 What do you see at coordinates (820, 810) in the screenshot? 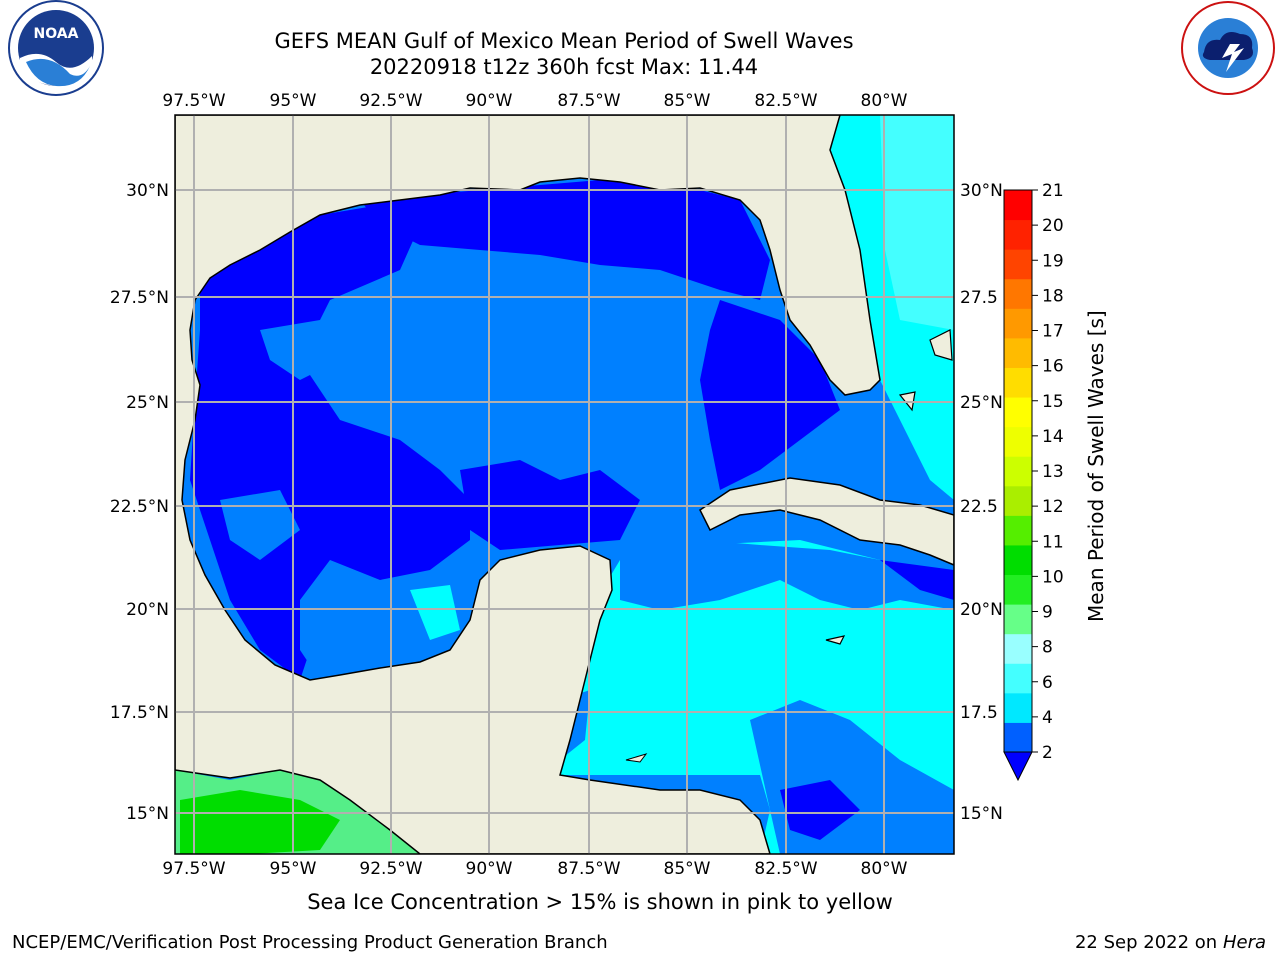
I see `south-deep` at bounding box center [820, 810].